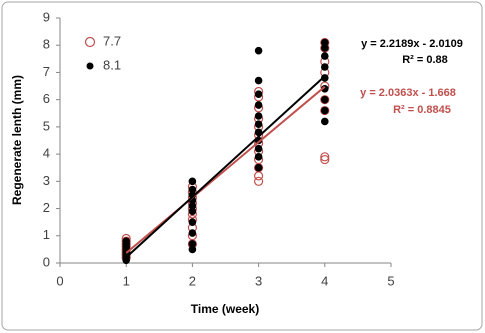 The image size is (485, 333). What do you see at coordinates (46, 153) in the screenshot?
I see `y-tick-label: 4` at bounding box center [46, 153].